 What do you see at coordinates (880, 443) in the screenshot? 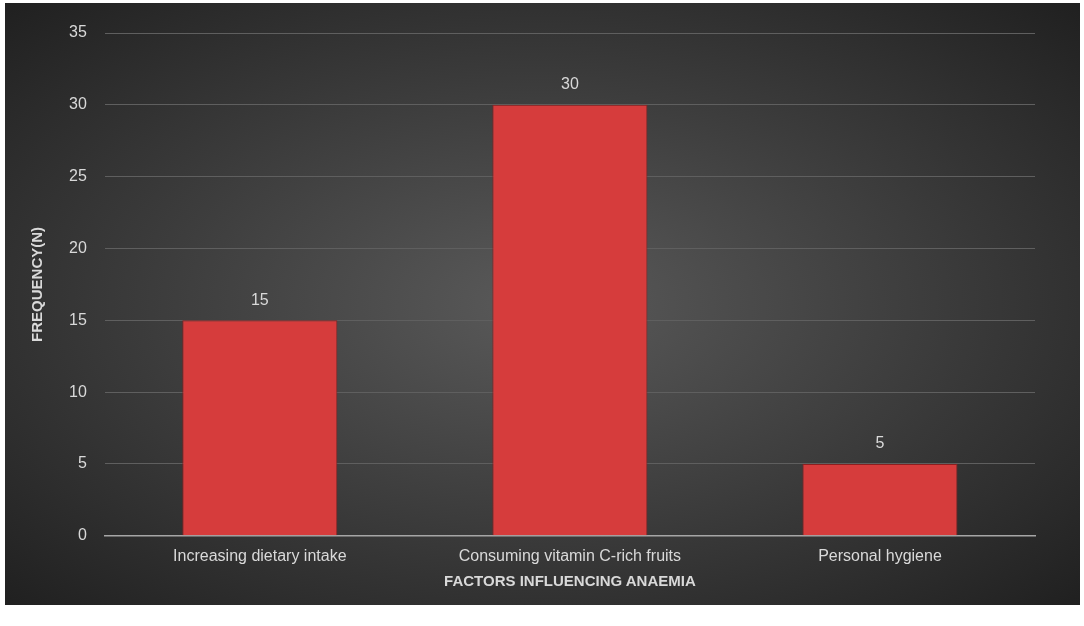
I see `data-label: 5` at bounding box center [880, 443].